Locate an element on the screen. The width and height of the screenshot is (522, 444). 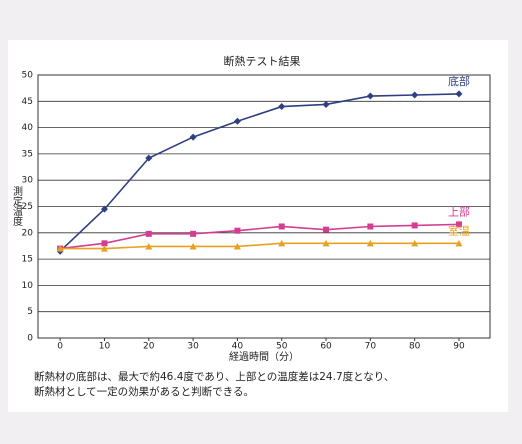
series-label: 上部 is located at coordinates (459, 211).